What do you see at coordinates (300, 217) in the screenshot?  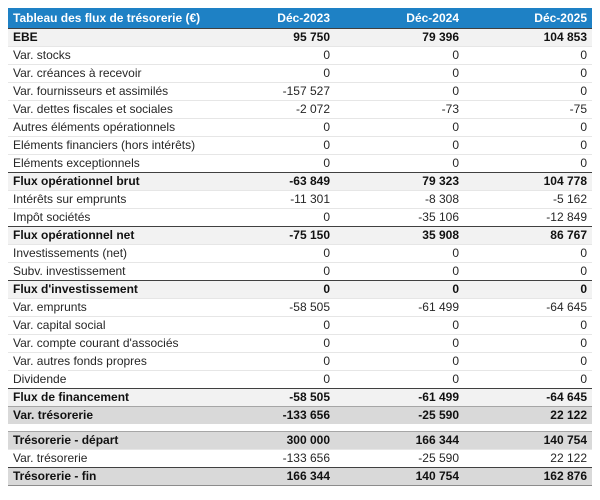 I see `table-row: Impôt sociétés 0 -35 106 -12 849` at bounding box center [300, 217].